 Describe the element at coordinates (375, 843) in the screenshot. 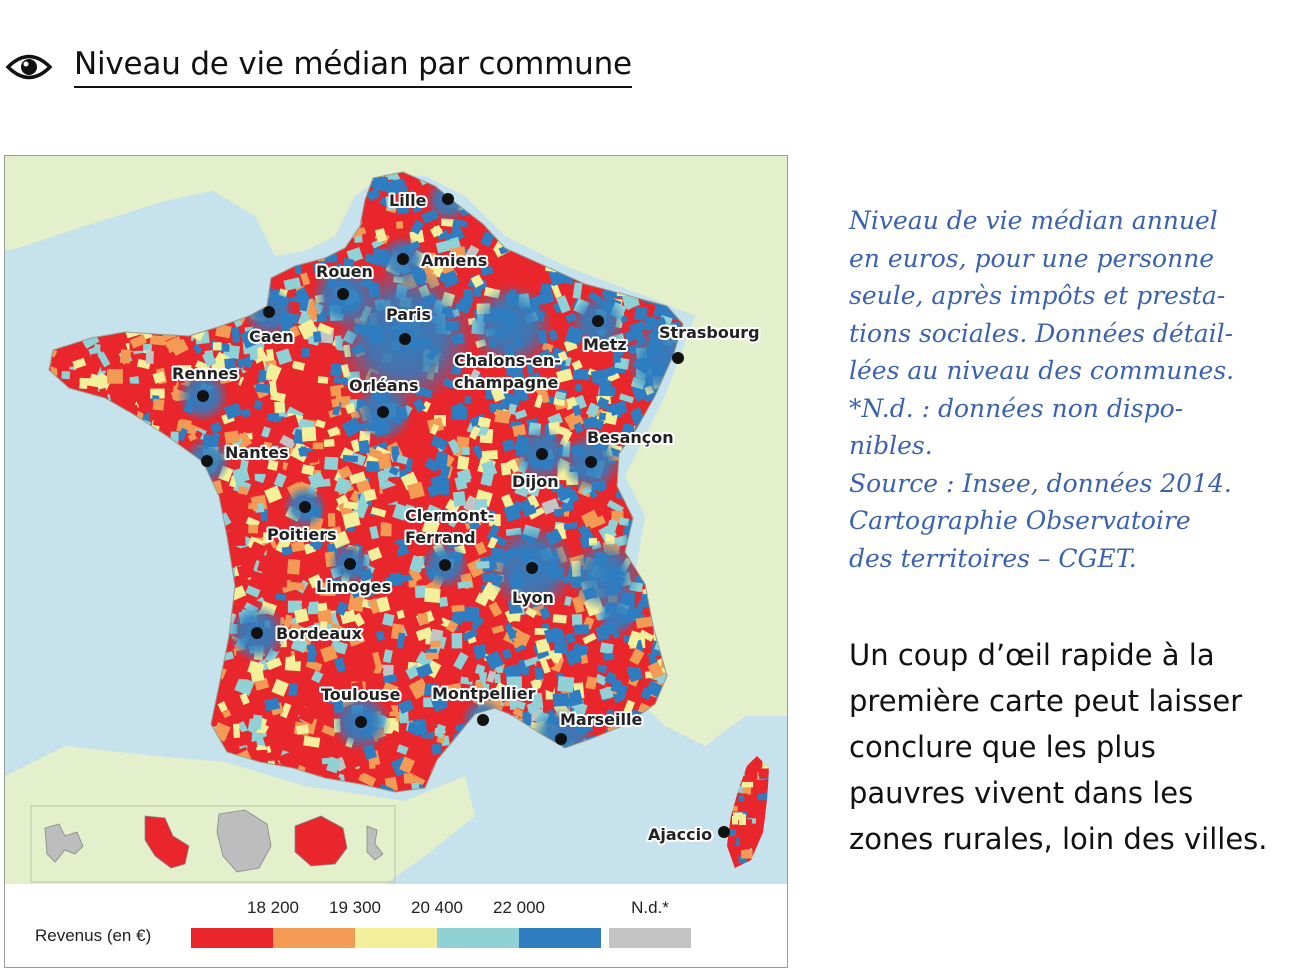

I see `mayotte-shape` at that location.